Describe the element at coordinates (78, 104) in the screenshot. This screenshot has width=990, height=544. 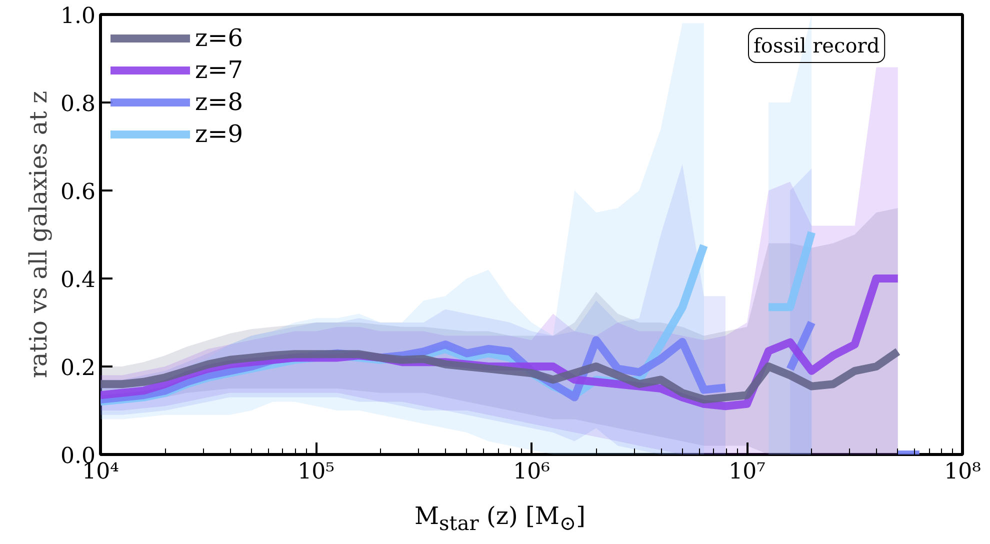
I see `y-tick-label: 0.8` at that location.